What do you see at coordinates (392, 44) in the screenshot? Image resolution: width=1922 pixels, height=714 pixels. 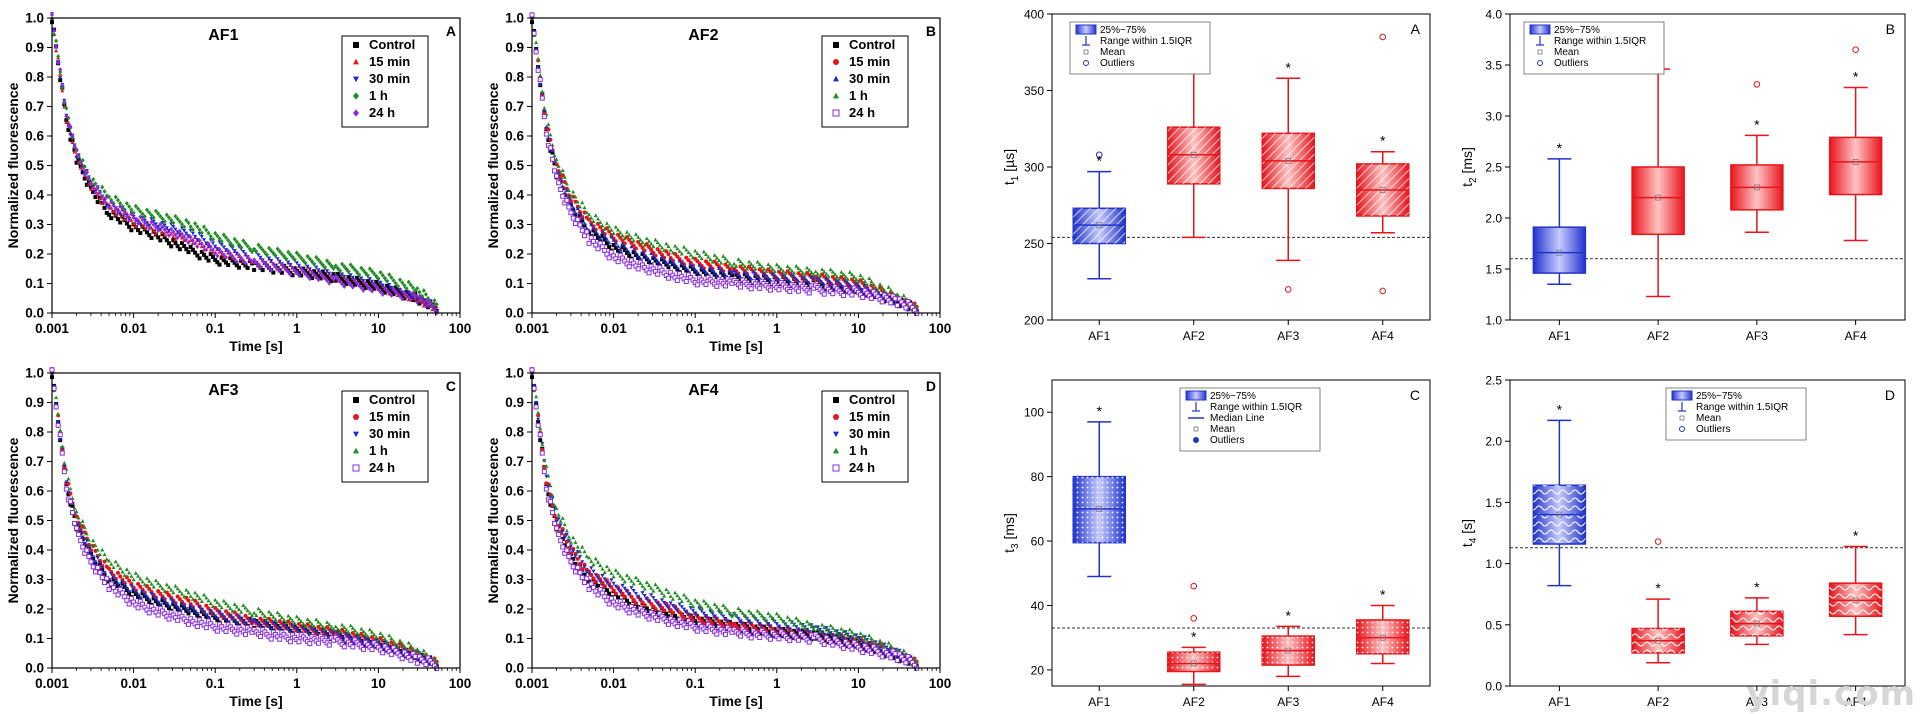 I see `legend-label: Control` at bounding box center [392, 44].